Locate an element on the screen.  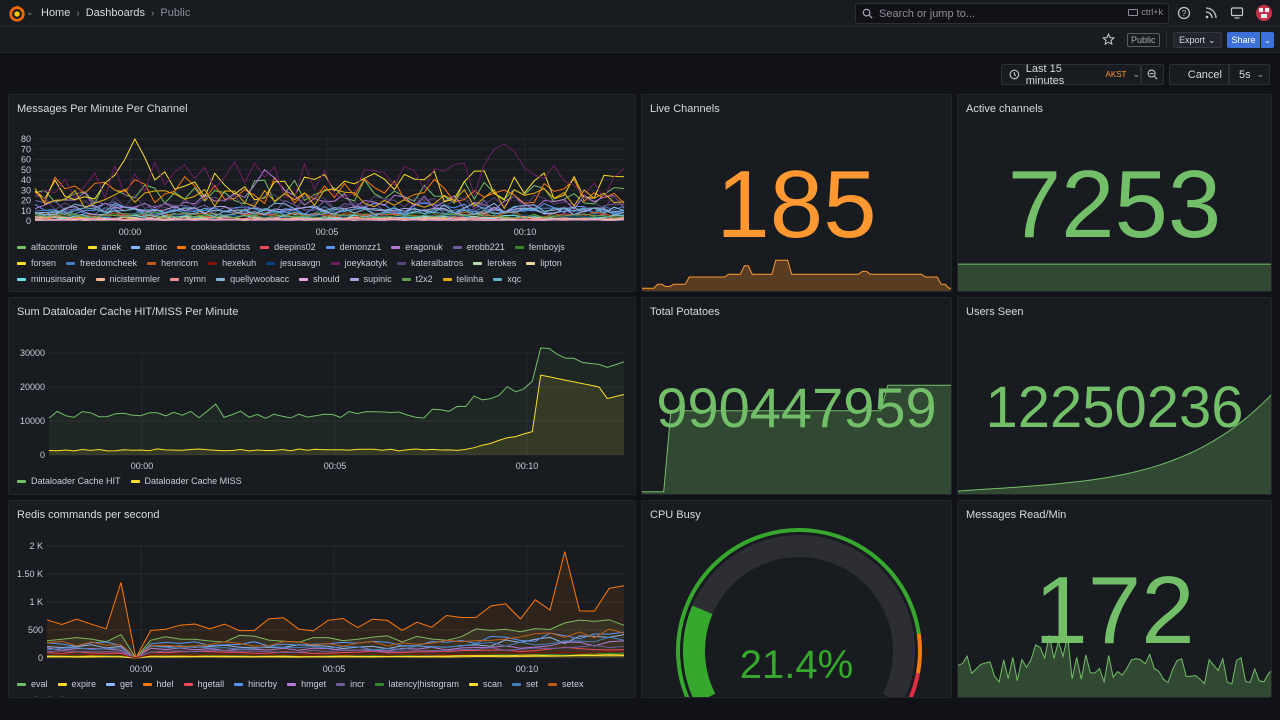
dashboard-toolbar is located at coordinates (640, 40).